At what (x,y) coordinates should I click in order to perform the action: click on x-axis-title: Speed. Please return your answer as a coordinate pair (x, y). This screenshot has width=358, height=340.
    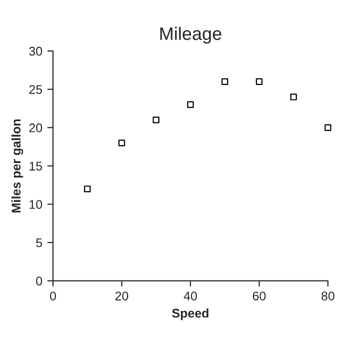
    Looking at the image, I should click on (190, 314).